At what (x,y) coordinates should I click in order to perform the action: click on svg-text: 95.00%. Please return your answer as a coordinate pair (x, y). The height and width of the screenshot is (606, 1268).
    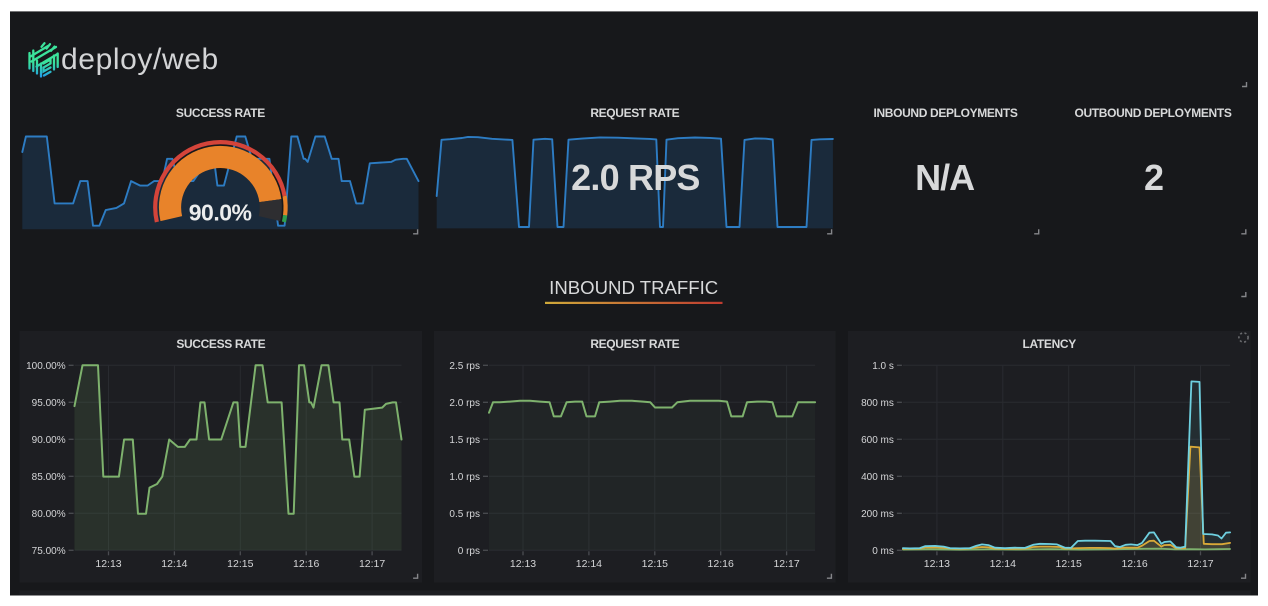
    Looking at the image, I should click on (49, 403).